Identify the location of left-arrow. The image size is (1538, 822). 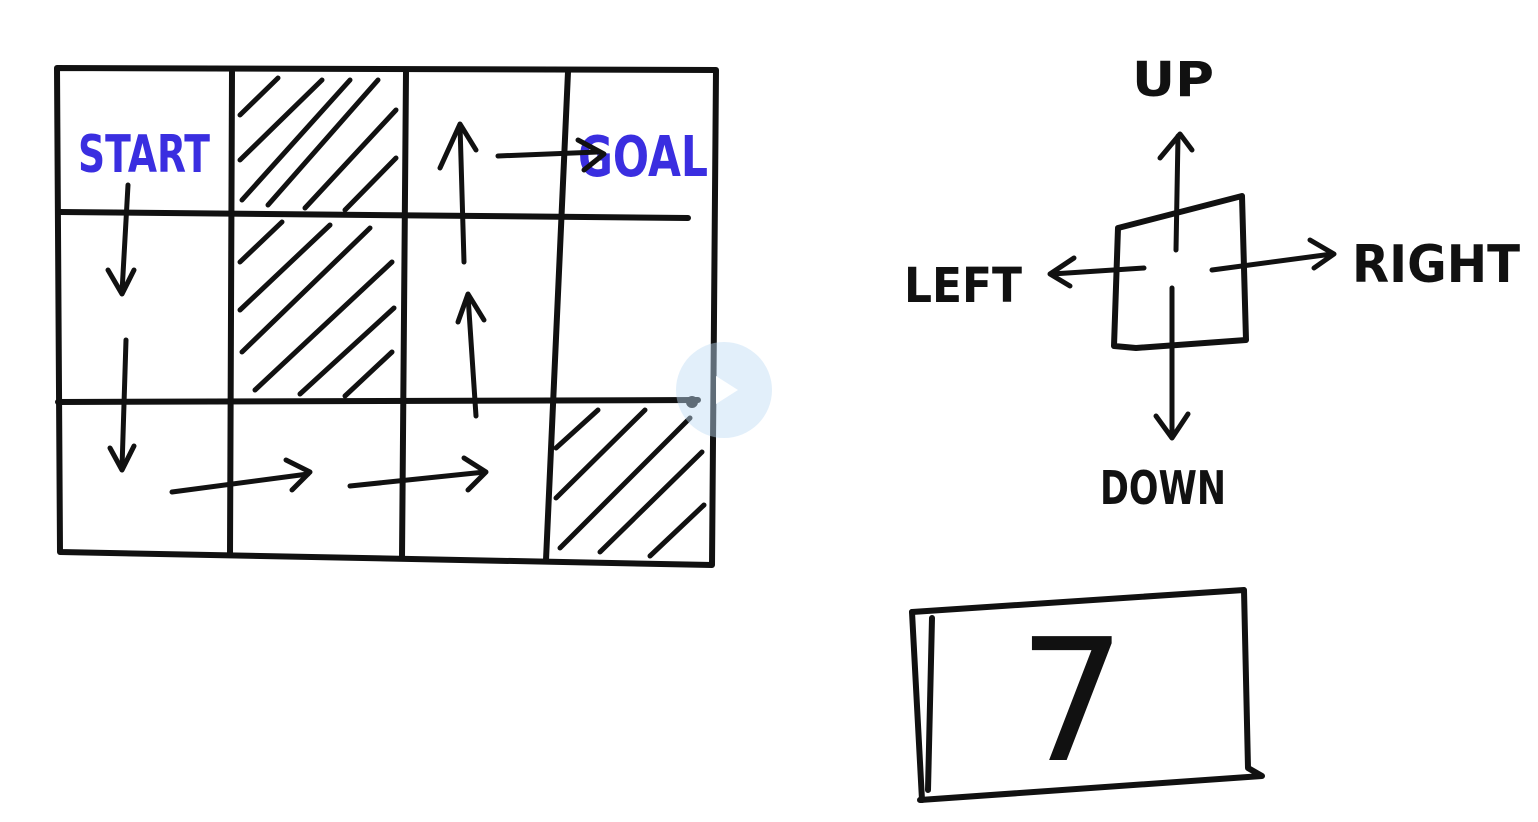
(1098, 271).